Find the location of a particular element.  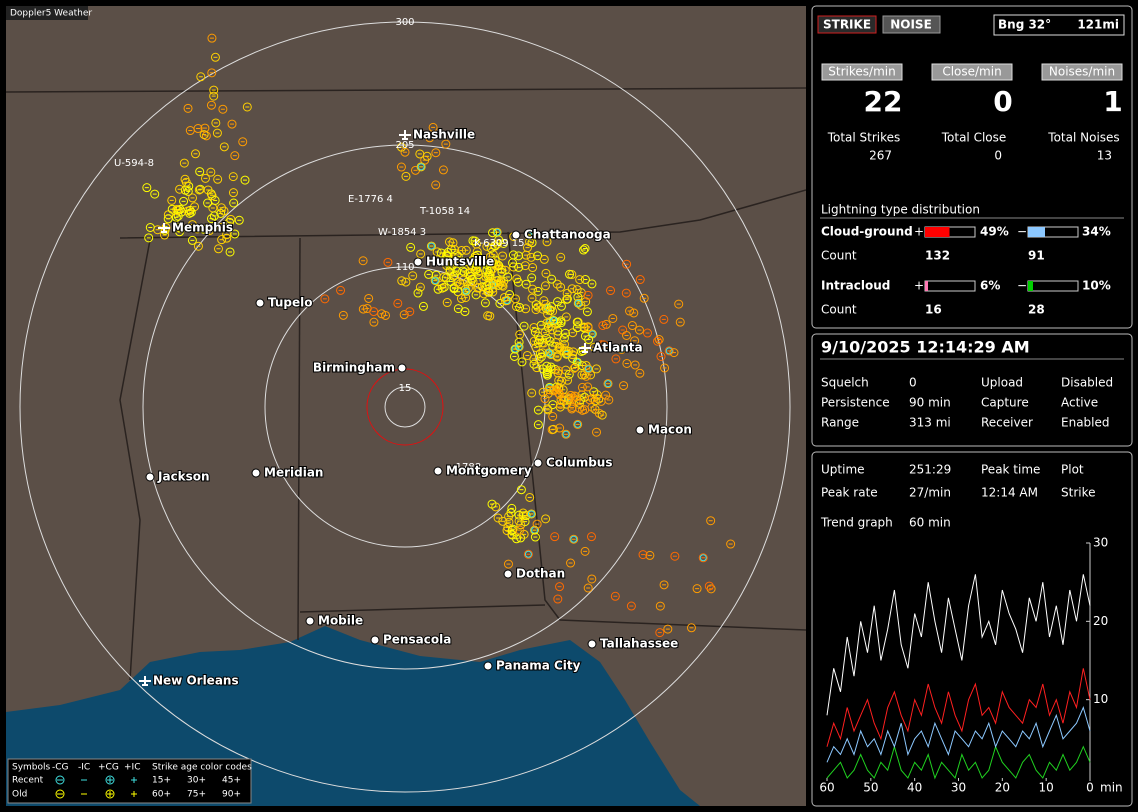

count-label: Count is located at coordinates (839, 256).